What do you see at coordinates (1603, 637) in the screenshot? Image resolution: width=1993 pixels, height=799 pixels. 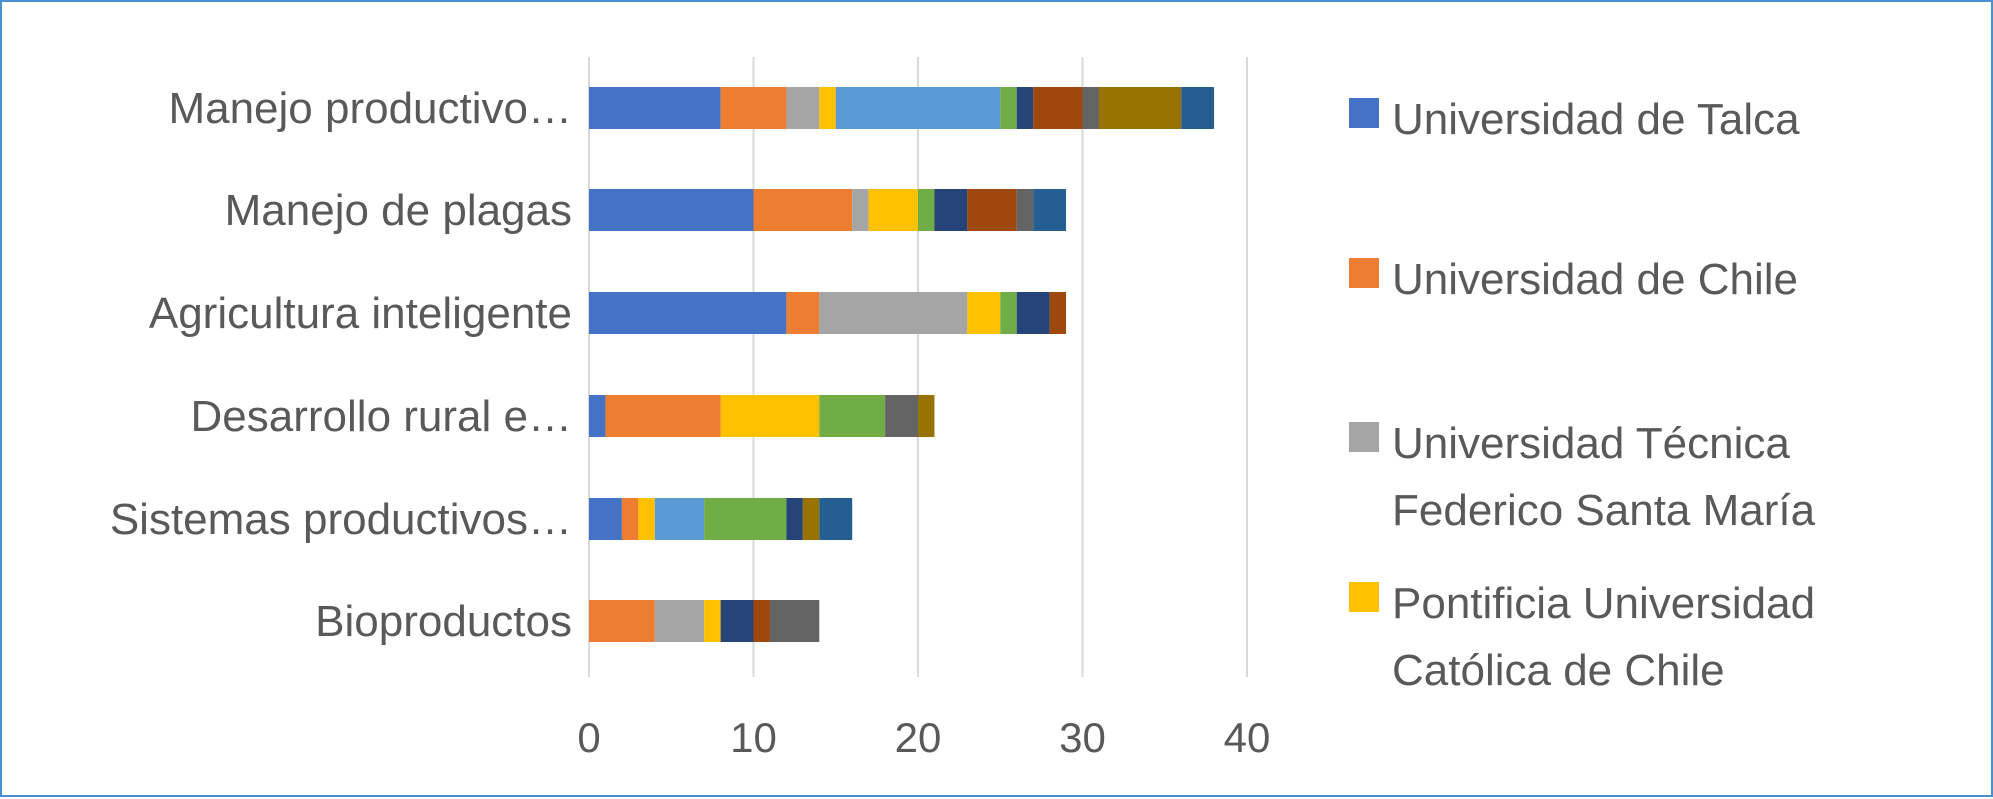 I see `legend-label-pontificia-universidad-catolica-de-chile: Pontificia Universidad Católica de Chile` at bounding box center [1603, 637].